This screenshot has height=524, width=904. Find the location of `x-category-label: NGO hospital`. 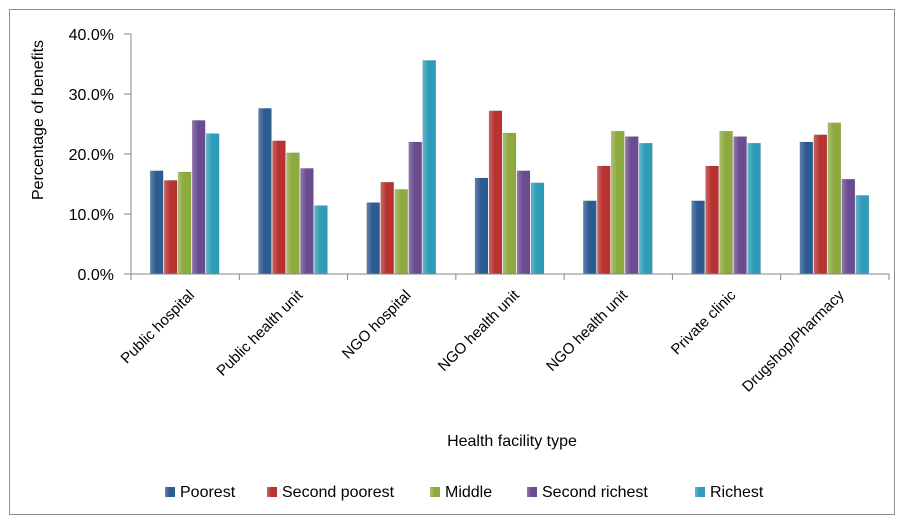

x-category-label: NGO hospital is located at coordinates (377, 325).